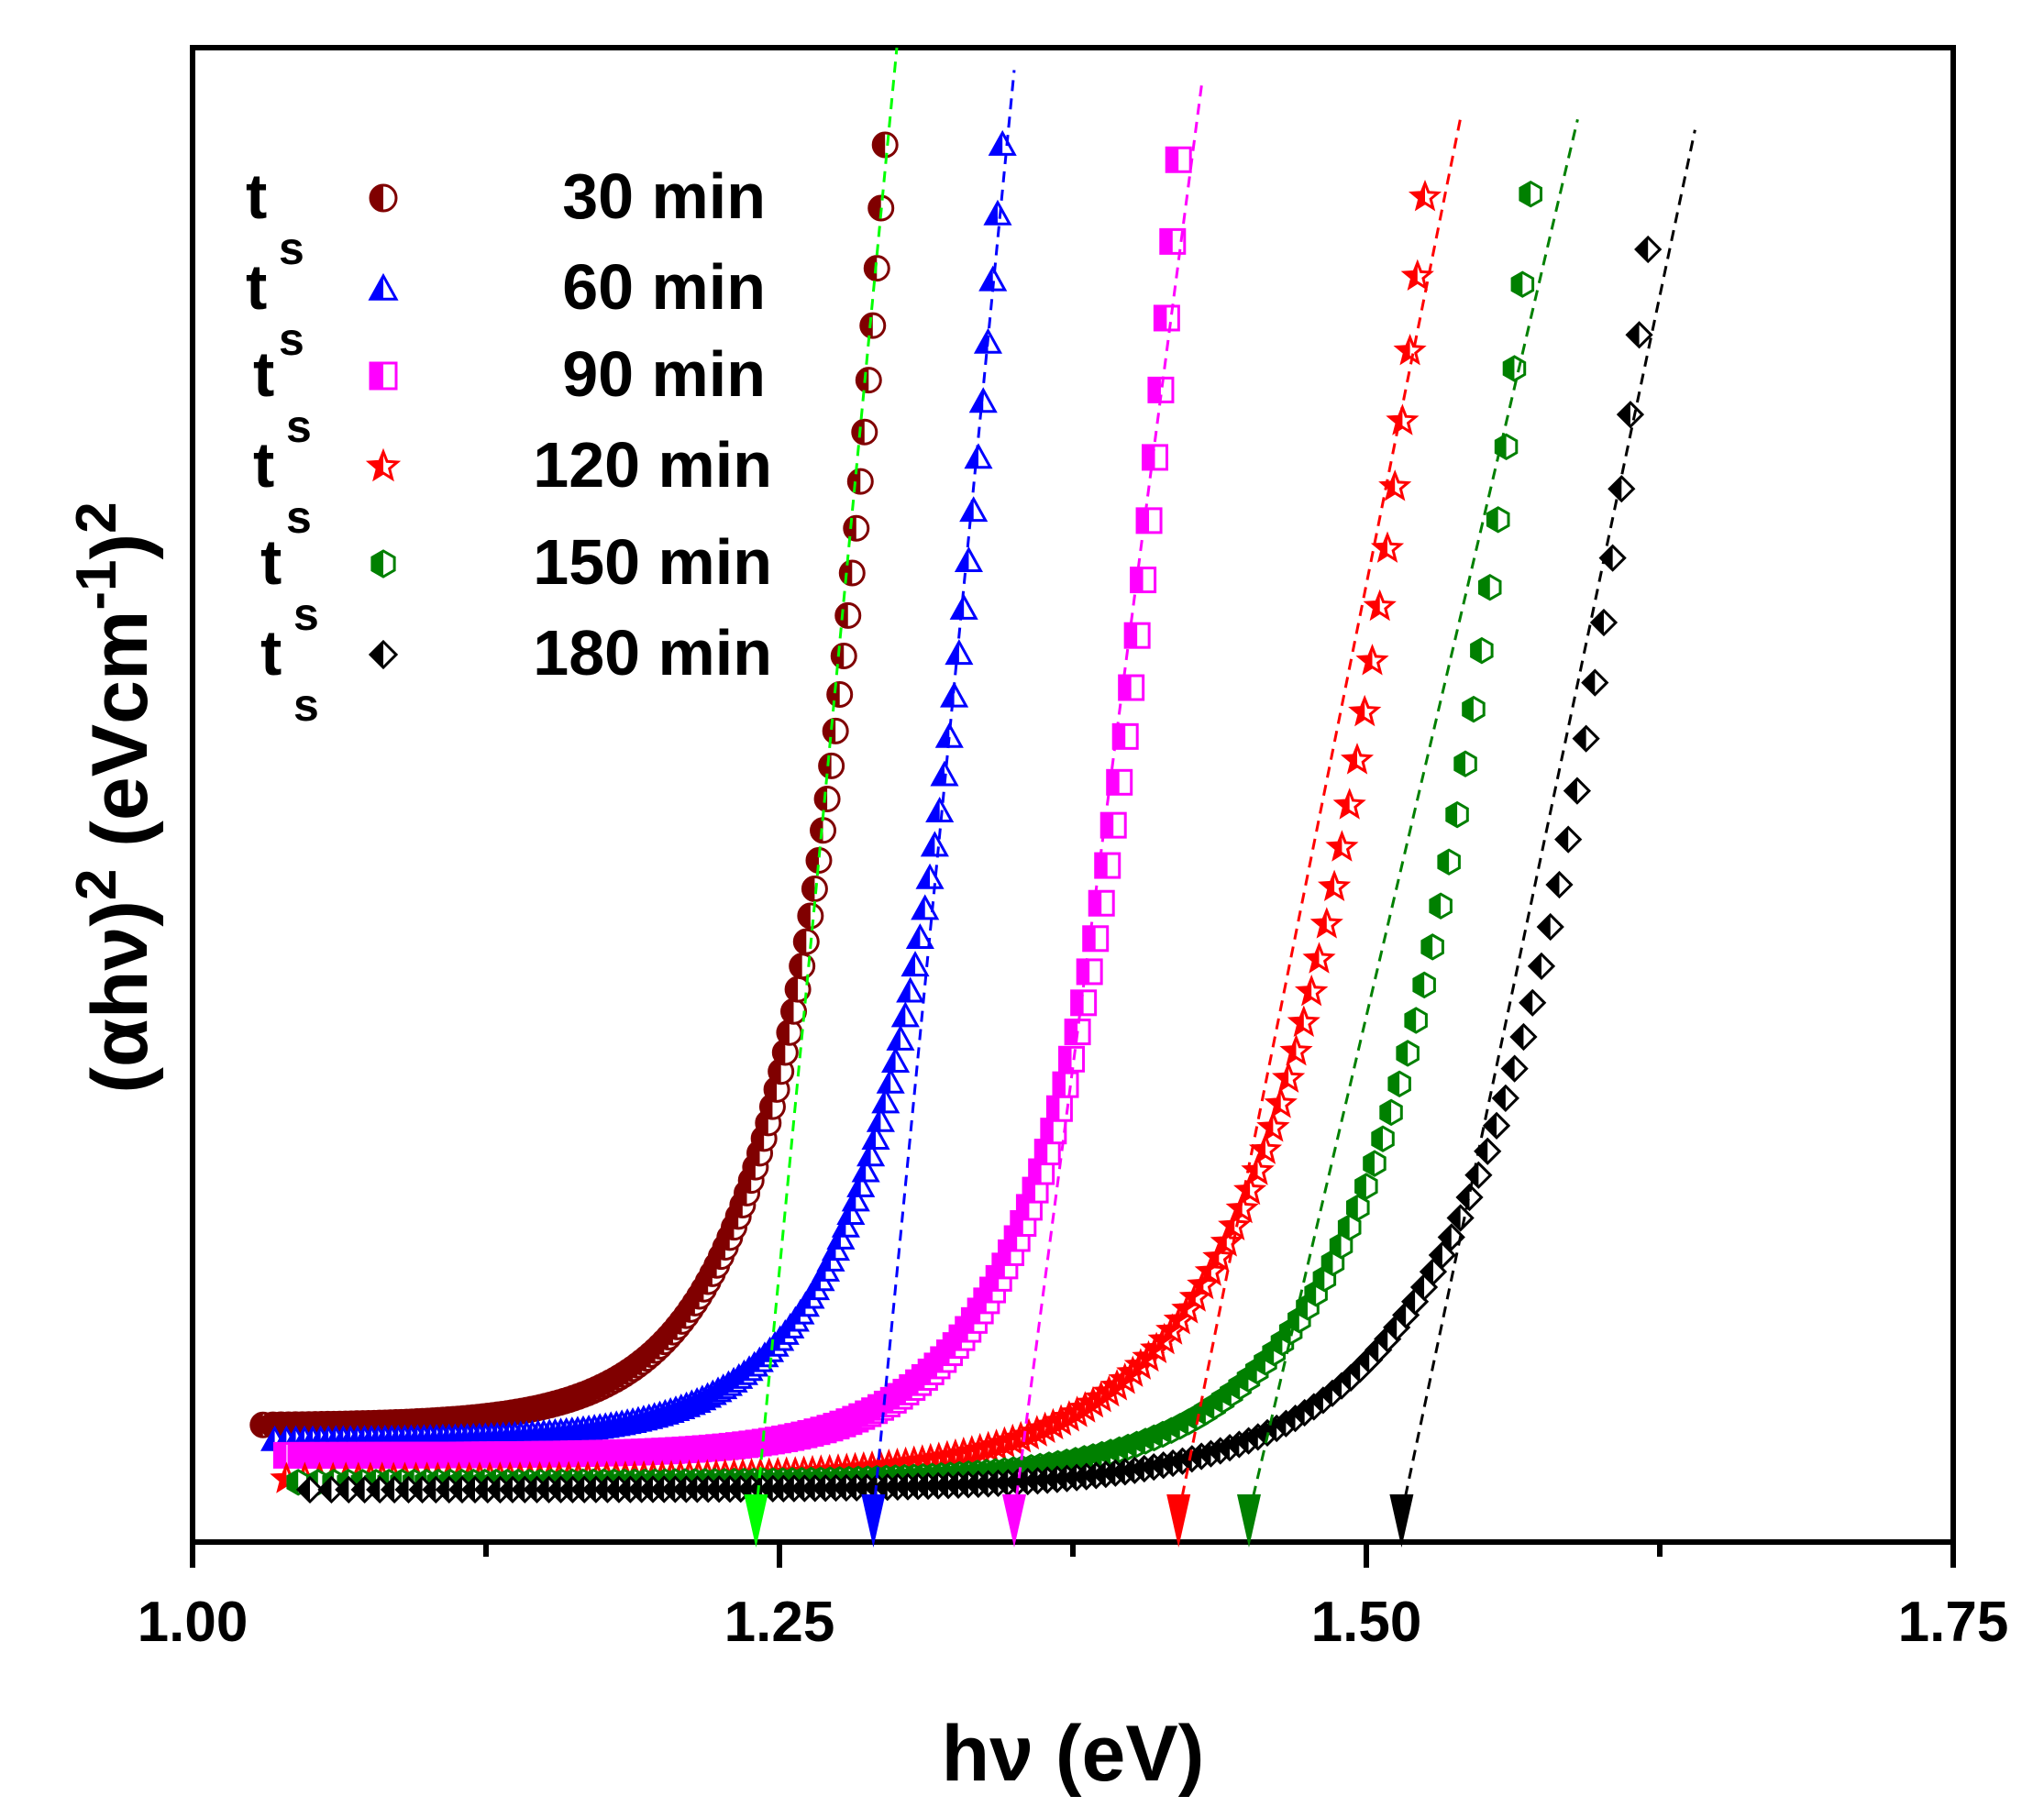 This screenshot has width=2044, height=1818. What do you see at coordinates (664, 196) in the screenshot?
I see `legend-label: 30 min` at bounding box center [664, 196].